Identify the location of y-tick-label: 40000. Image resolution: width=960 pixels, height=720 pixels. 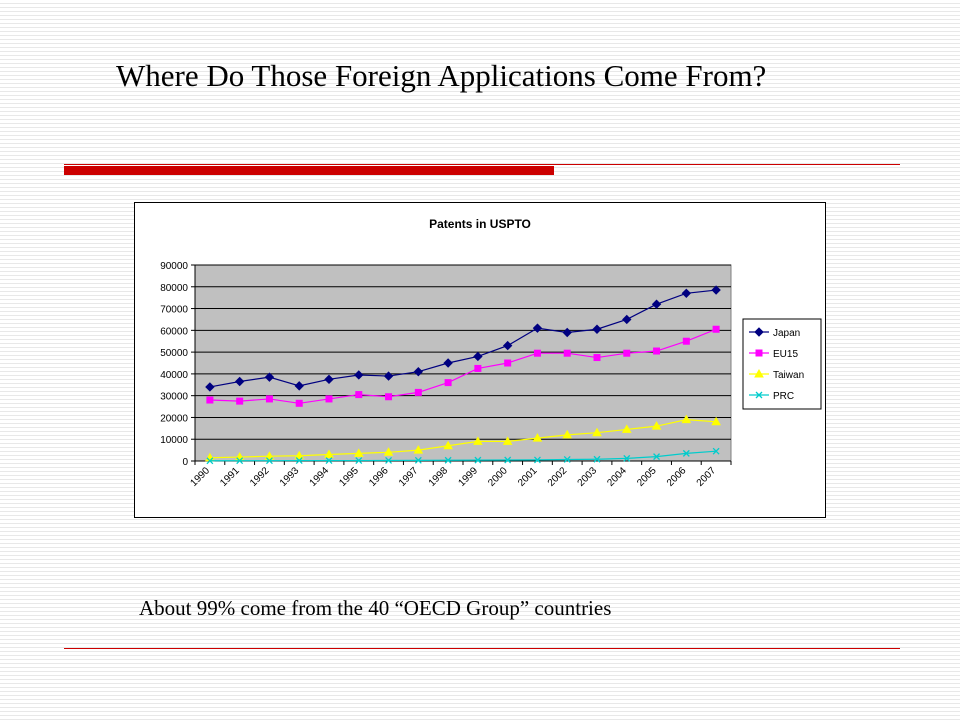
(174, 375).